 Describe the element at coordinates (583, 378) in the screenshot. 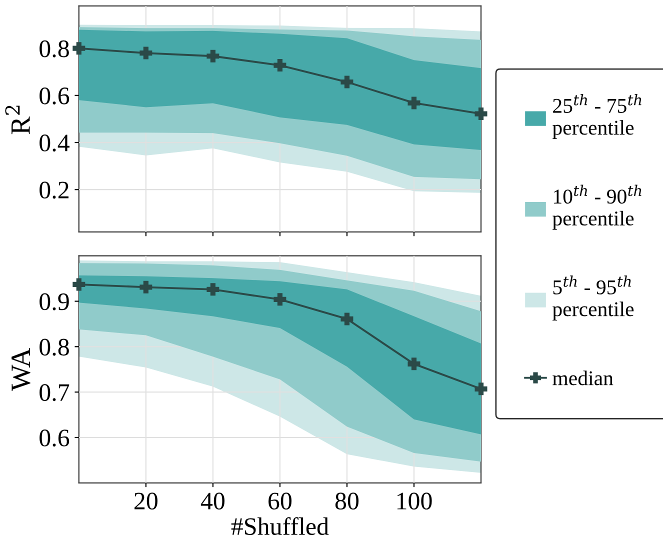

I see `legend-label: median` at that location.